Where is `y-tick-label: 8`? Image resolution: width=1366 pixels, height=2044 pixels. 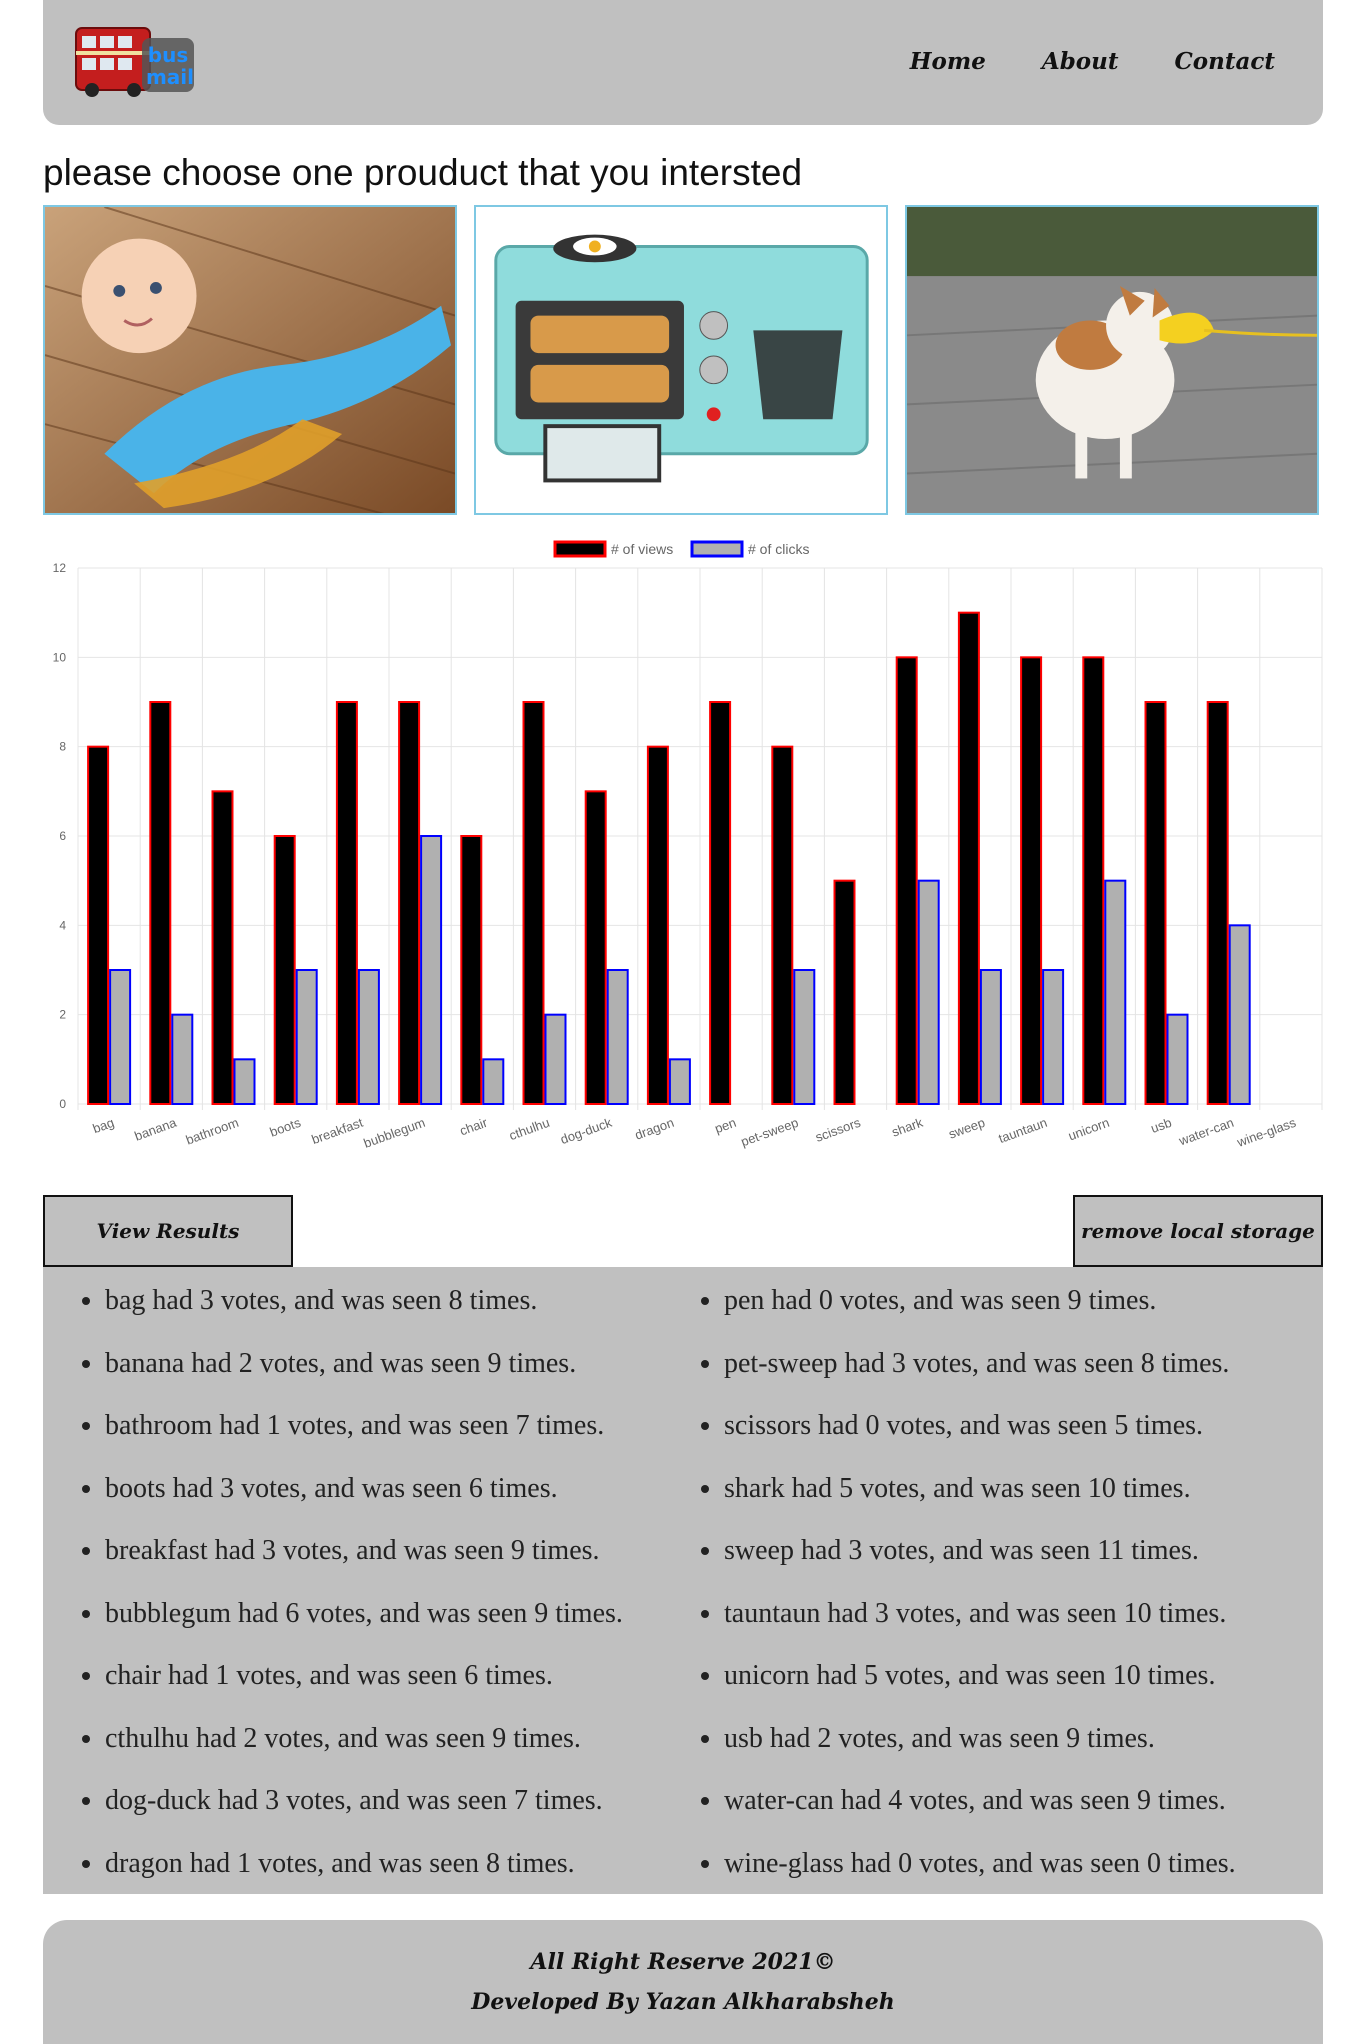 y-tick-label: 8 is located at coordinates (62, 747).